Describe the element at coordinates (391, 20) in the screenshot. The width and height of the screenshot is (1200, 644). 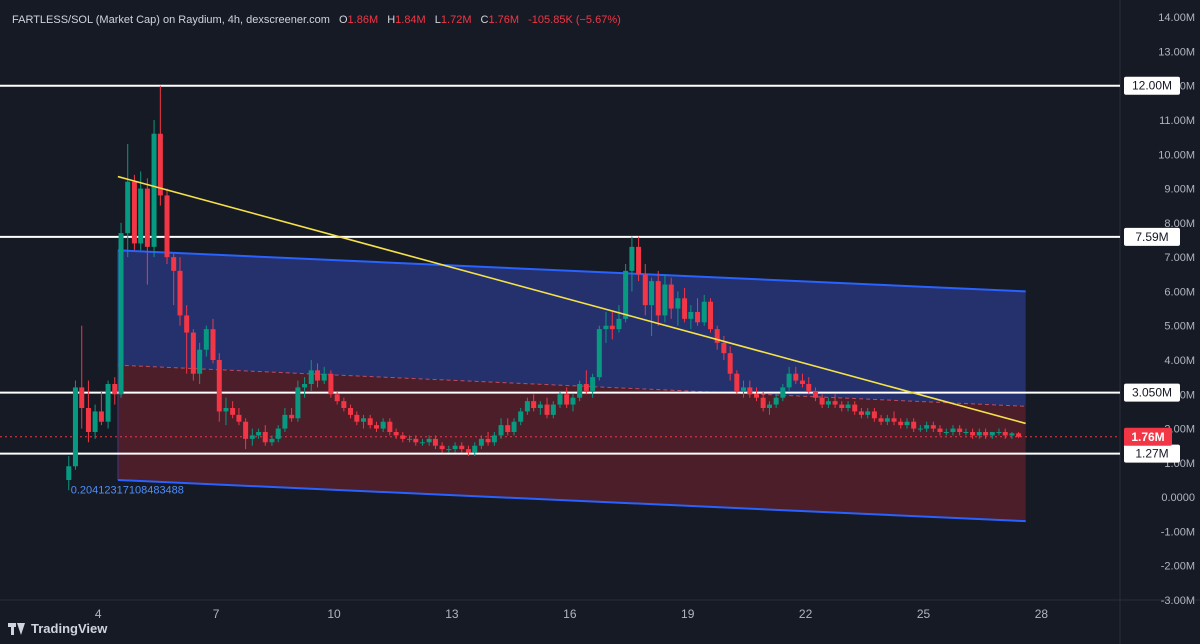
I see `high-label: H` at that location.